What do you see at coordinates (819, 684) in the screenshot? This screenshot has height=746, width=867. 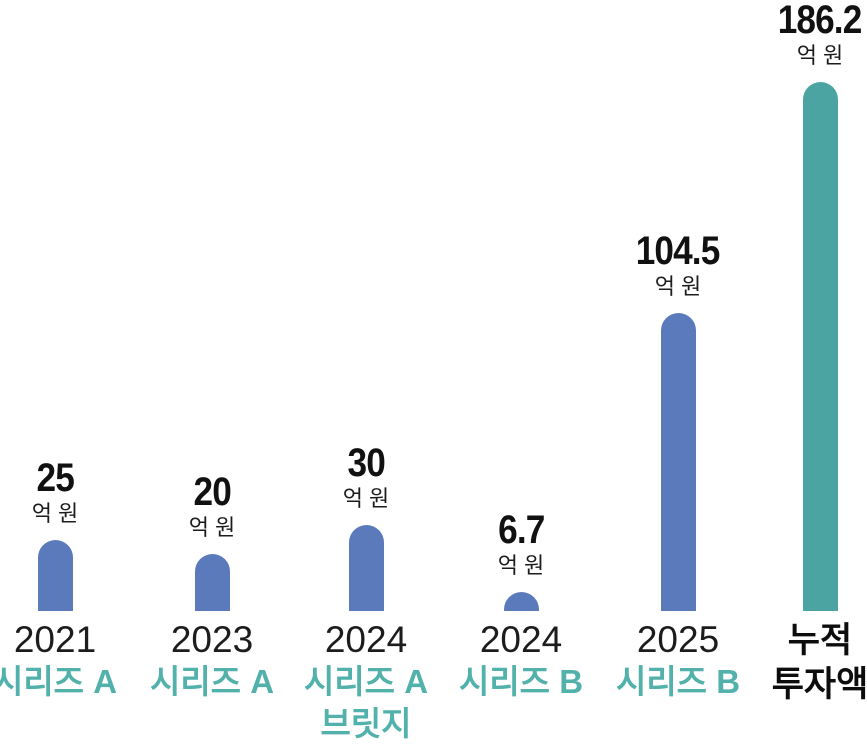 I see `cumulative-label: 투자액` at bounding box center [819, 684].